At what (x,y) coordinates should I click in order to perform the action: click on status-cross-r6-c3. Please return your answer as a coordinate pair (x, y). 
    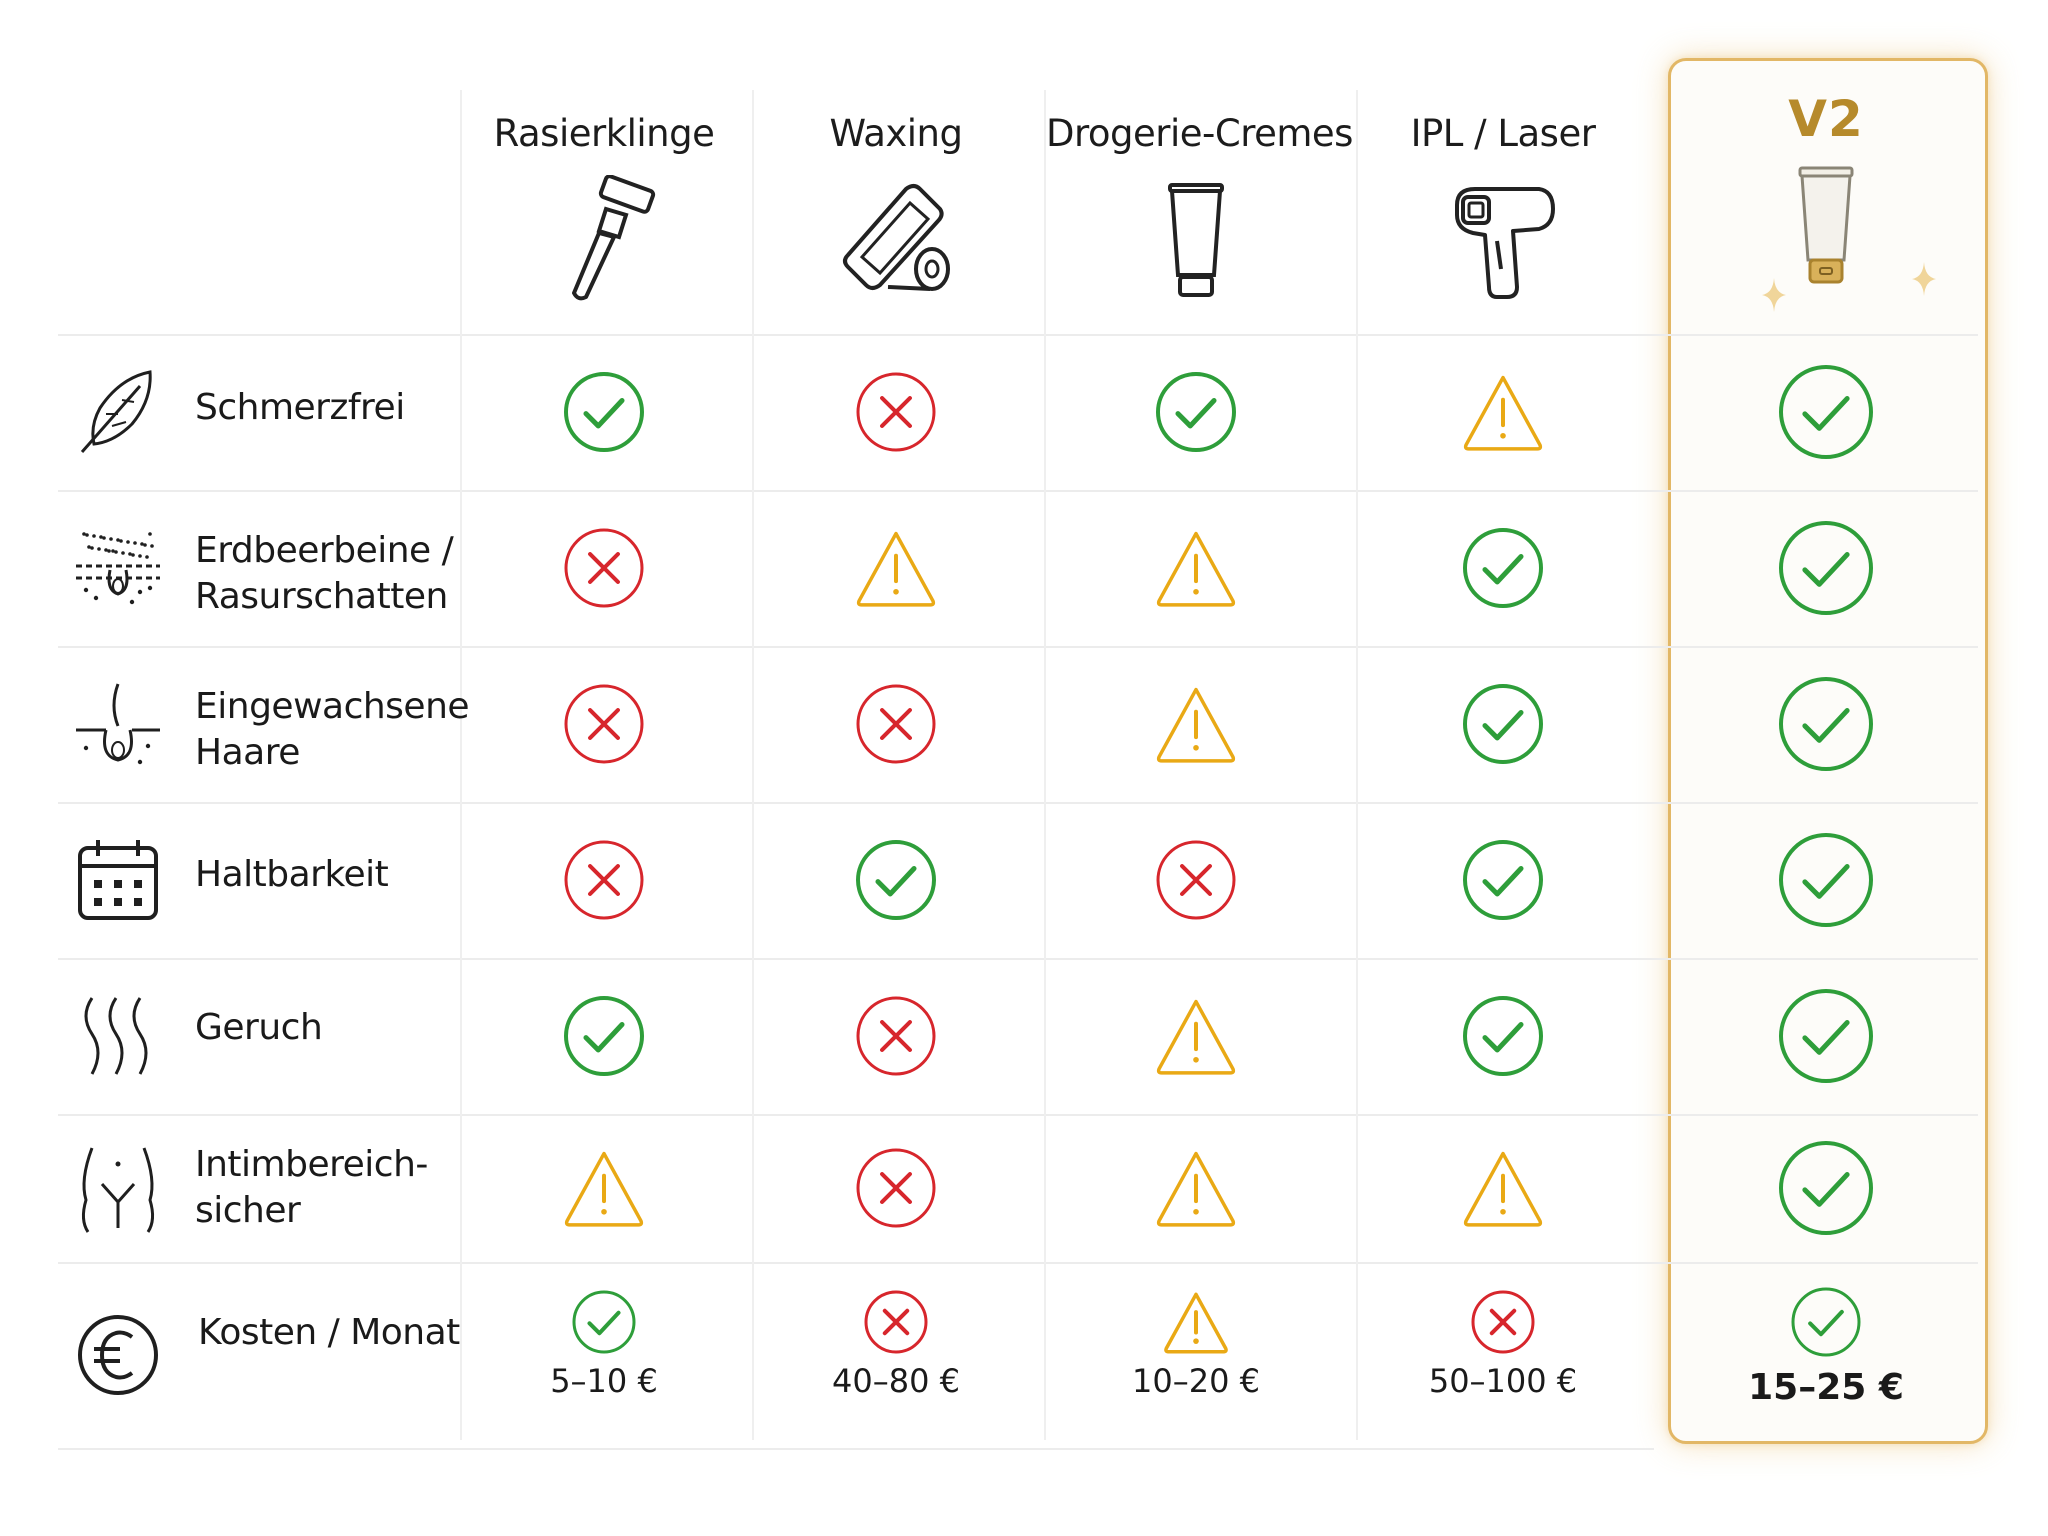
    Looking at the image, I should click on (1503, 1324).